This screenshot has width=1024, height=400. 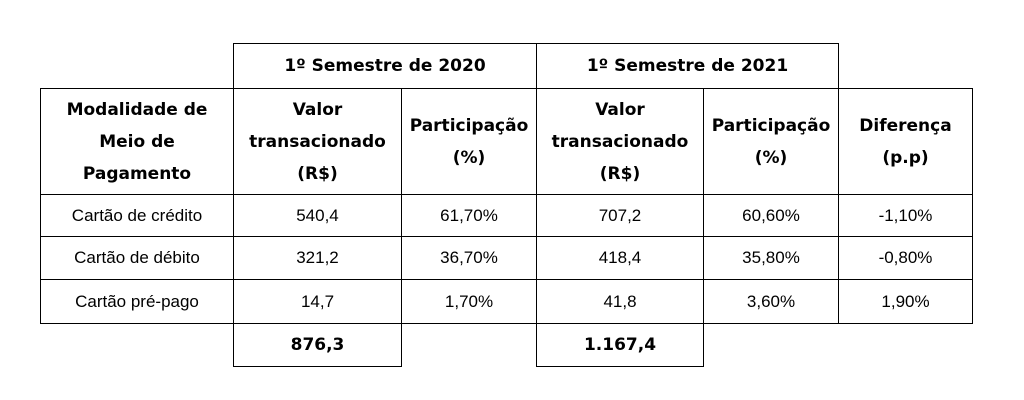 What do you see at coordinates (620, 215) in the screenshot?
I see `table-cell-value-2021: 707,2` at bounding box center [620, 215].